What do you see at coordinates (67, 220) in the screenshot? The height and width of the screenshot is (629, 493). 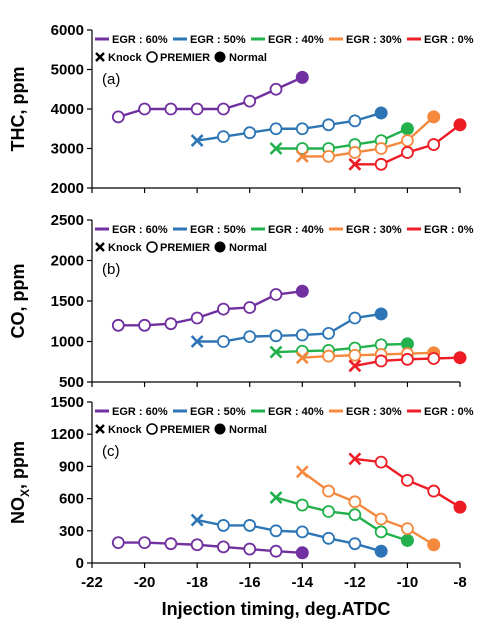 I see `y-tick-label: 2500` at bounding box center [67, 220].